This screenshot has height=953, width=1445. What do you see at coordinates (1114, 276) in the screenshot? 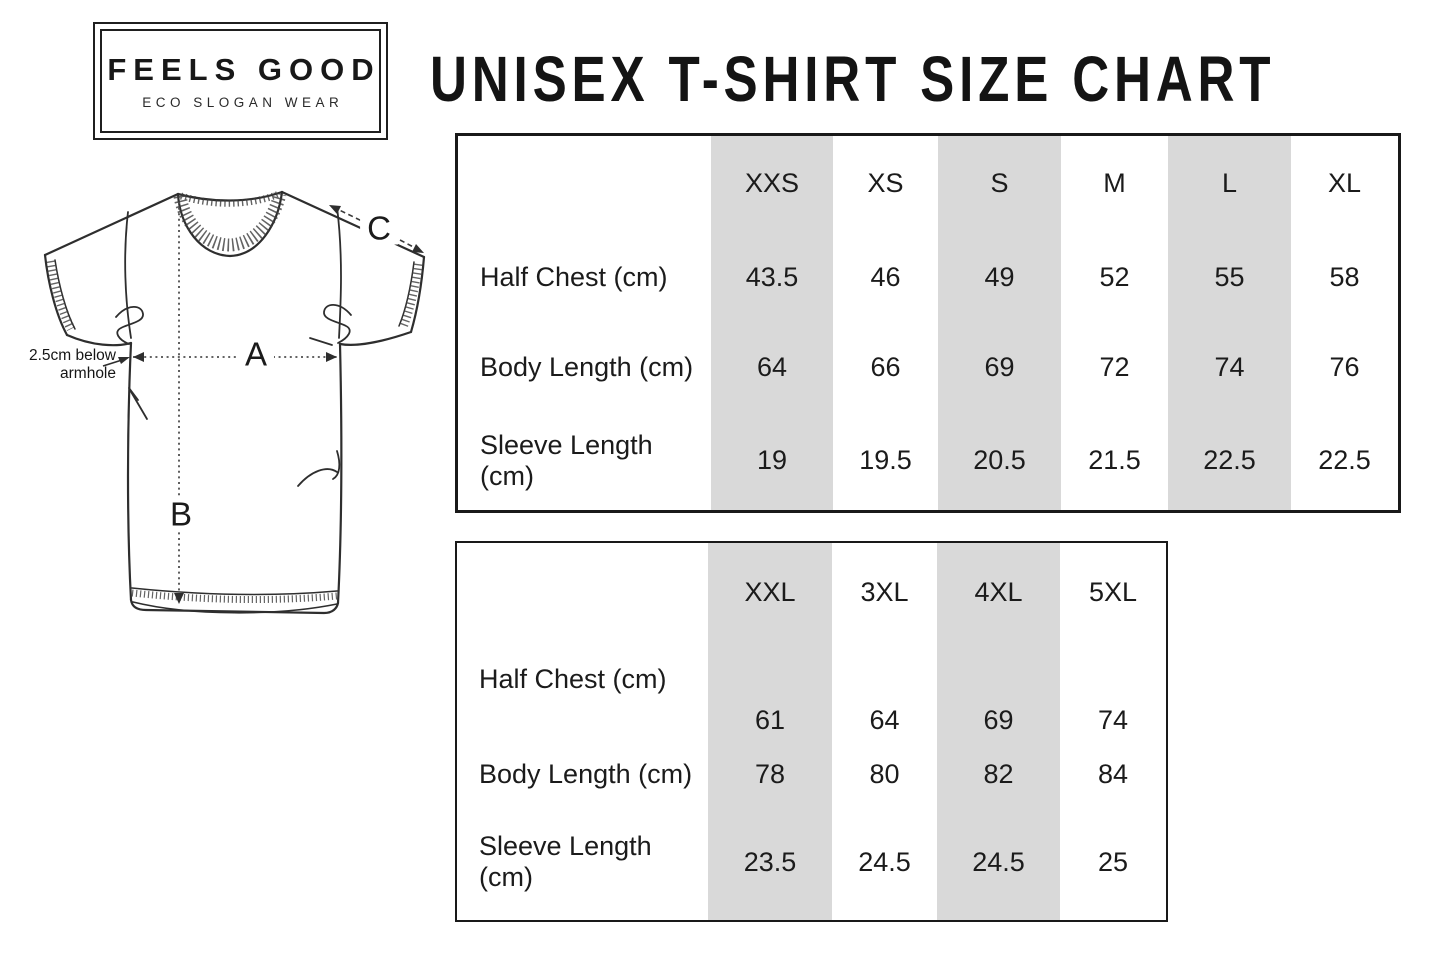
I see `size-value: 52` at bounding box center [1114, 276].